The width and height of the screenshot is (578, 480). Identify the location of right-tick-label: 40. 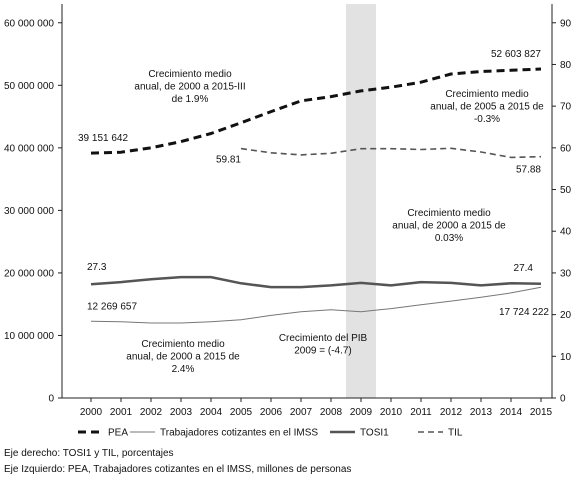
(566, 232).